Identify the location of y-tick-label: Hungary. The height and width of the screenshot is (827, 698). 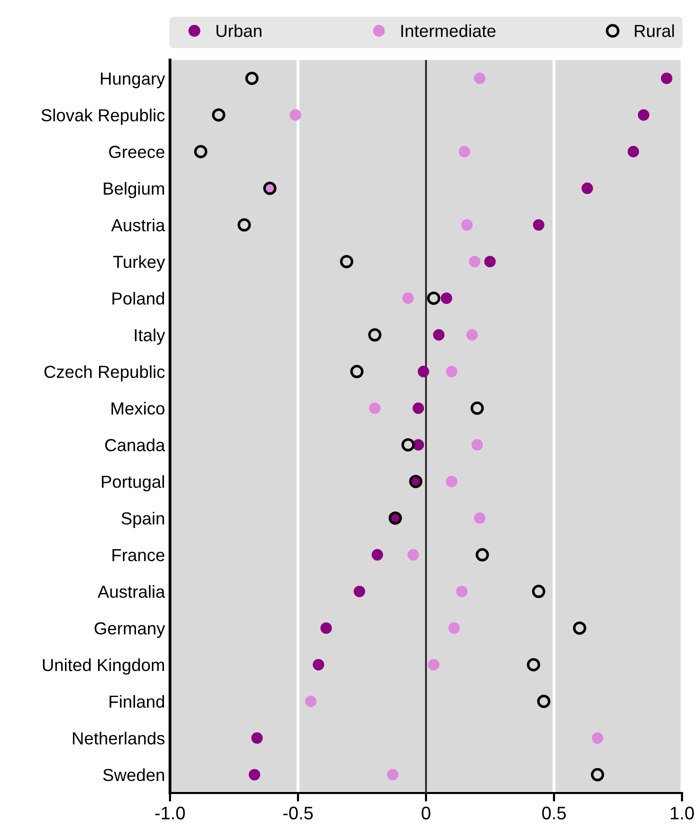
(133, 80).